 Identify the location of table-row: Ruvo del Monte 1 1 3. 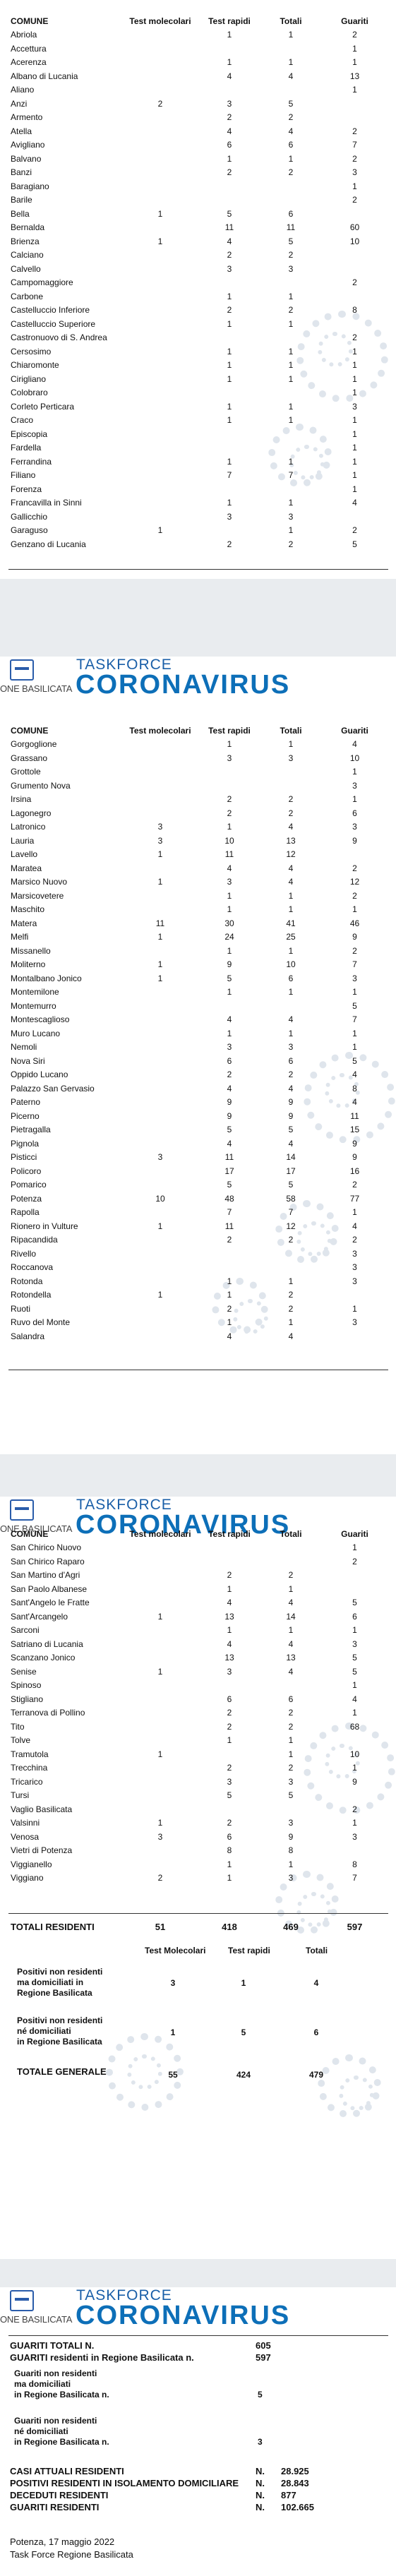
(199, 1323).